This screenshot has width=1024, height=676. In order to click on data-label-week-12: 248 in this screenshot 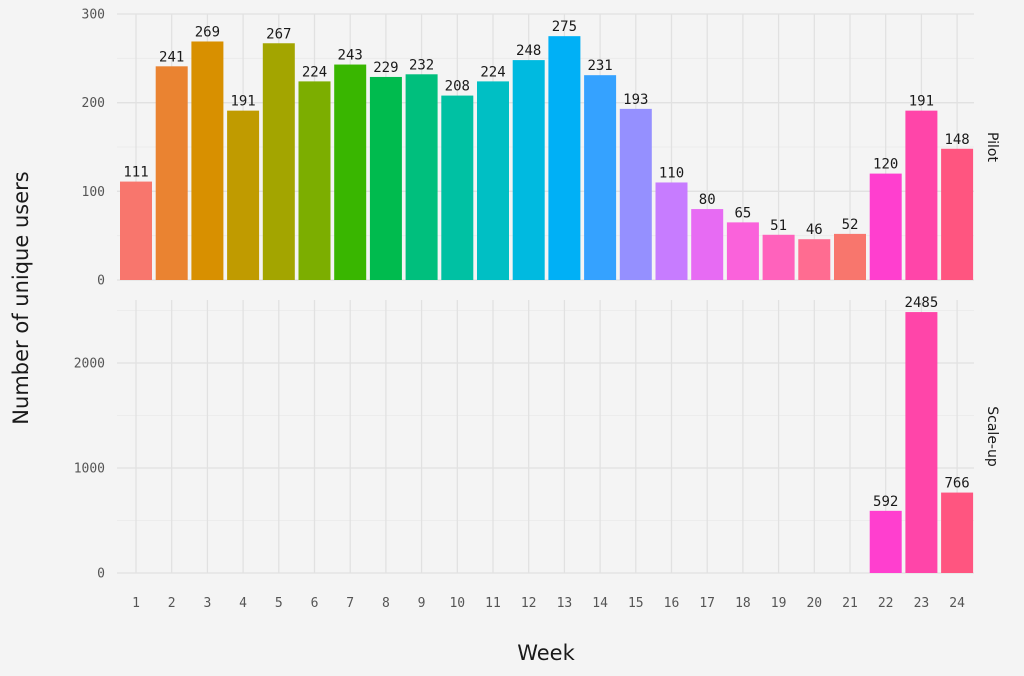, I will do `click(528, 51)`.